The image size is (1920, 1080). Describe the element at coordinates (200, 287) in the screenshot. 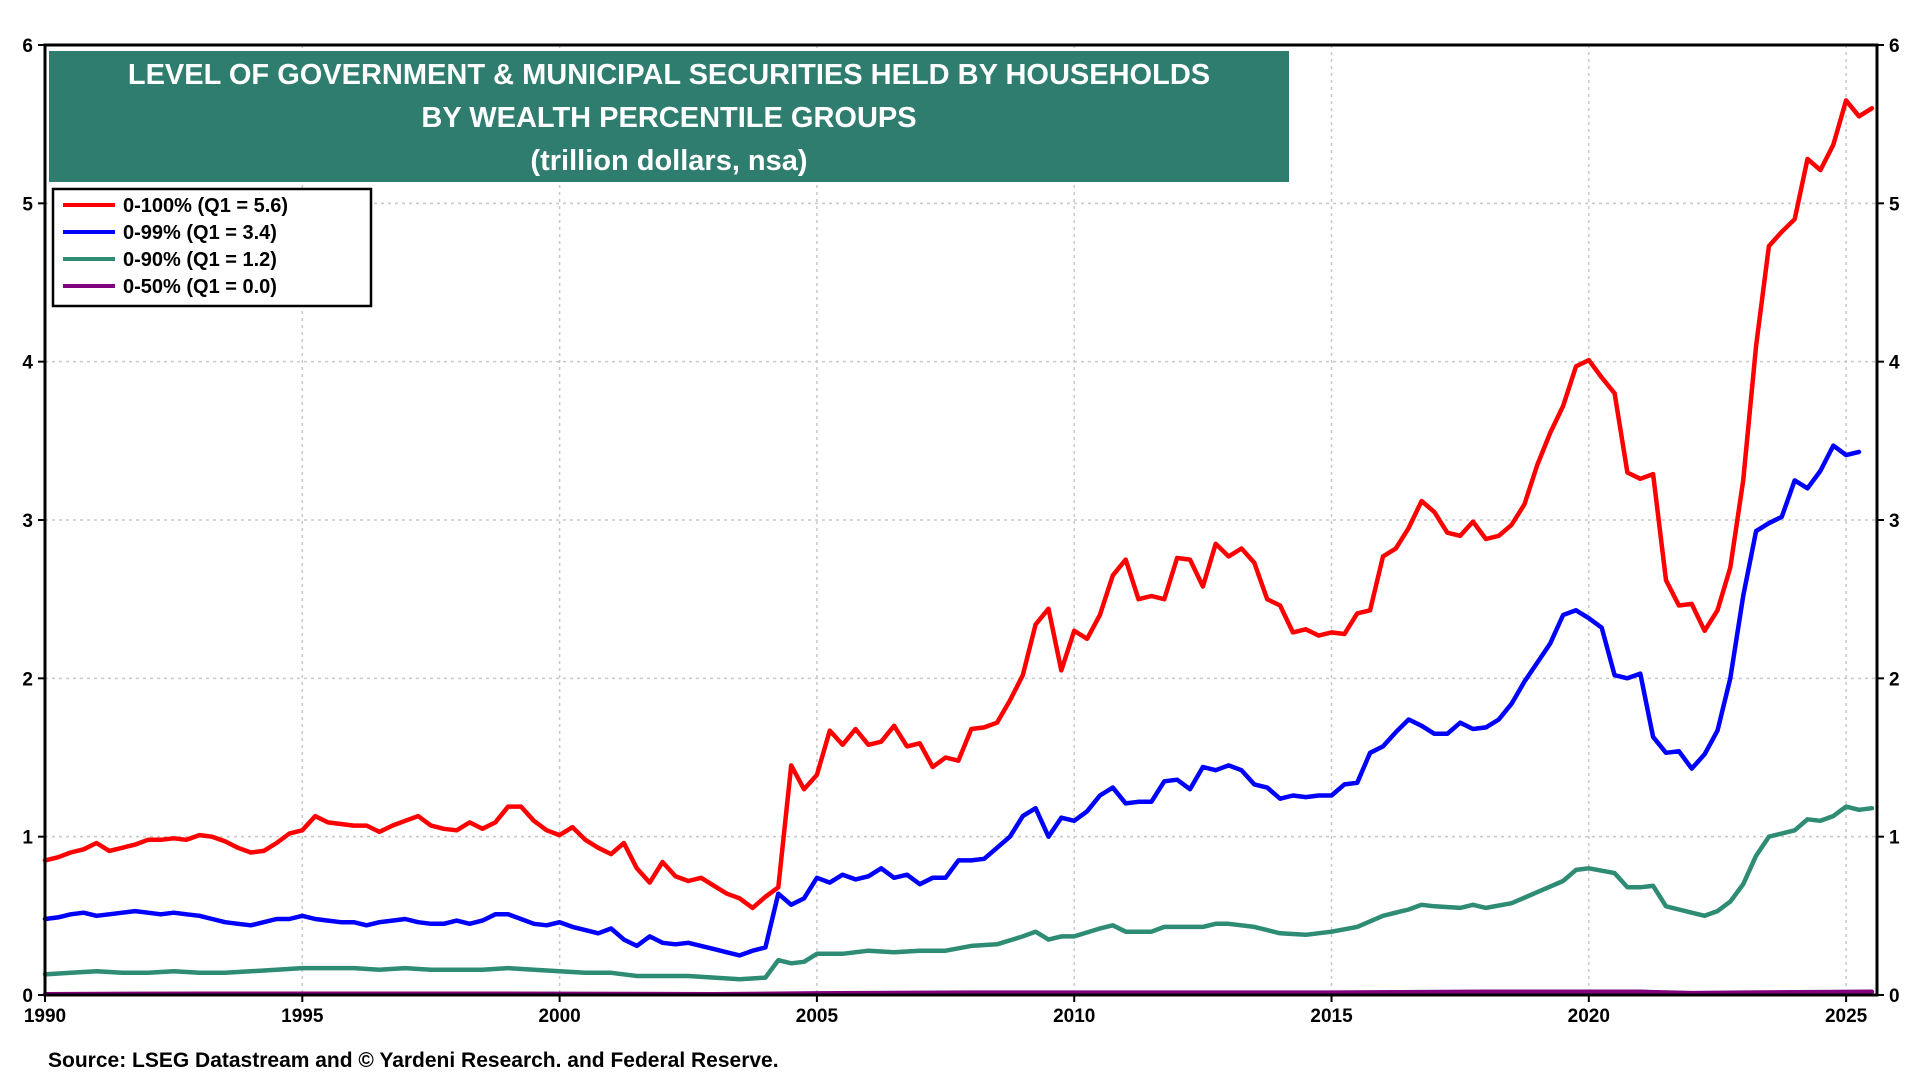

I see `legend-label-0-50: 0-50% (Q1 = 0.0)` at that location.